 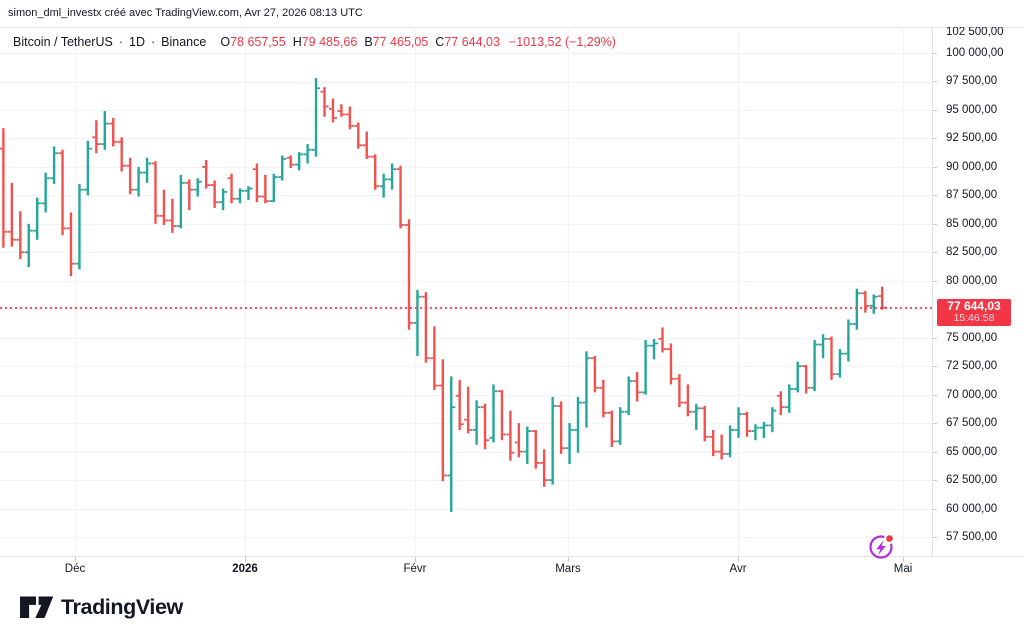 What do you see at coordinates (568, 569) in the screenshot?
I see `time-axis-label-mars: Mars` at bounding box center [568, 569].